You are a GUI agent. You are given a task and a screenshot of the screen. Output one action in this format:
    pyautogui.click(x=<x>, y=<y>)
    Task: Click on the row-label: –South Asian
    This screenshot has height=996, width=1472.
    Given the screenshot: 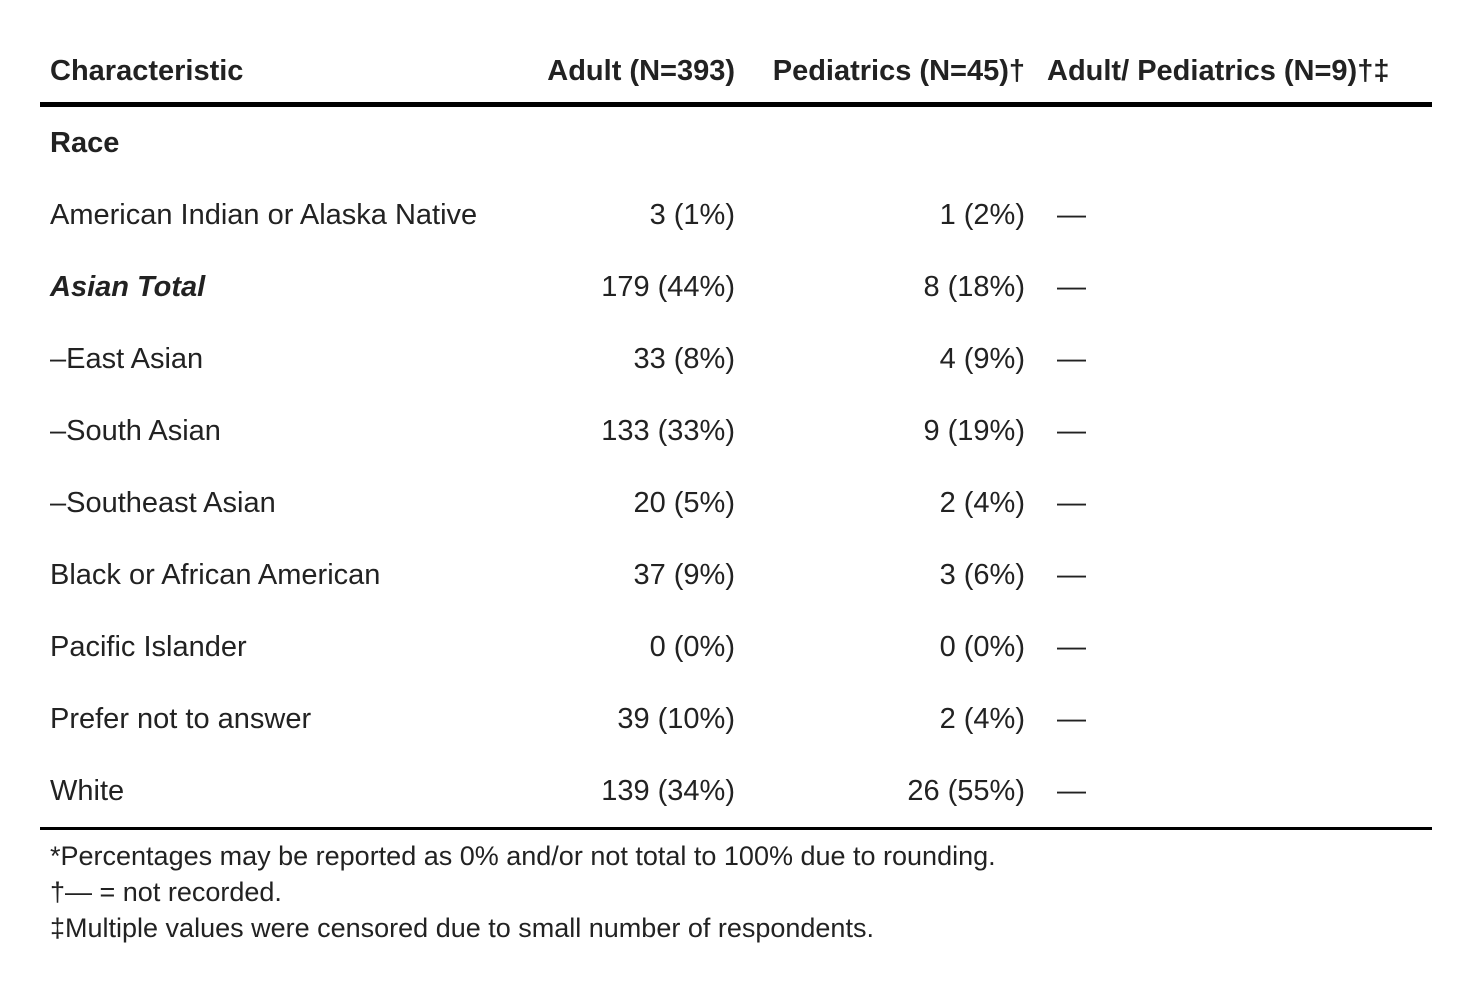 What is the action you would take?
    pyautogui.click(x=135, y=430)
    